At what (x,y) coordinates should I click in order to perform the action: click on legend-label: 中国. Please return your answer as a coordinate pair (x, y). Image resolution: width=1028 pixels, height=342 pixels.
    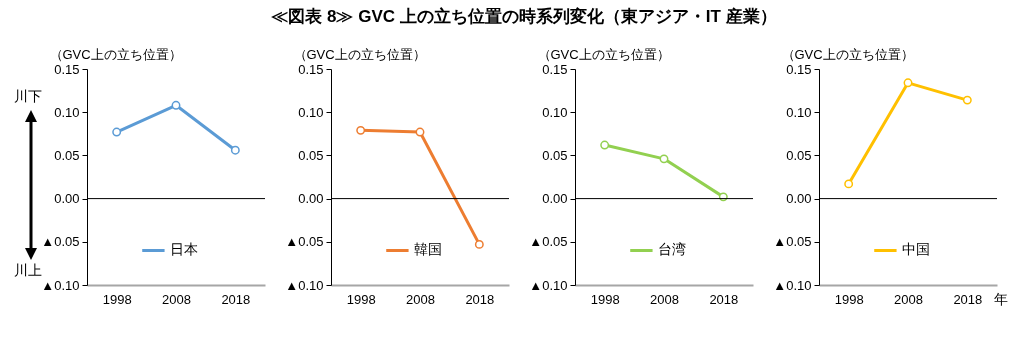
    Looking at the image, I should click on (916, 249).